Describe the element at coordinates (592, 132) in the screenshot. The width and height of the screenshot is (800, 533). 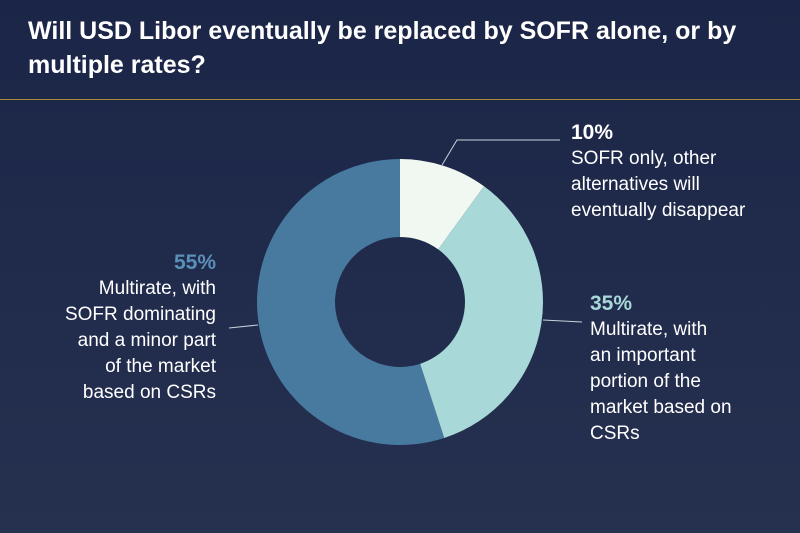
I see `slice-value-sofr-only: 10%` at that location.